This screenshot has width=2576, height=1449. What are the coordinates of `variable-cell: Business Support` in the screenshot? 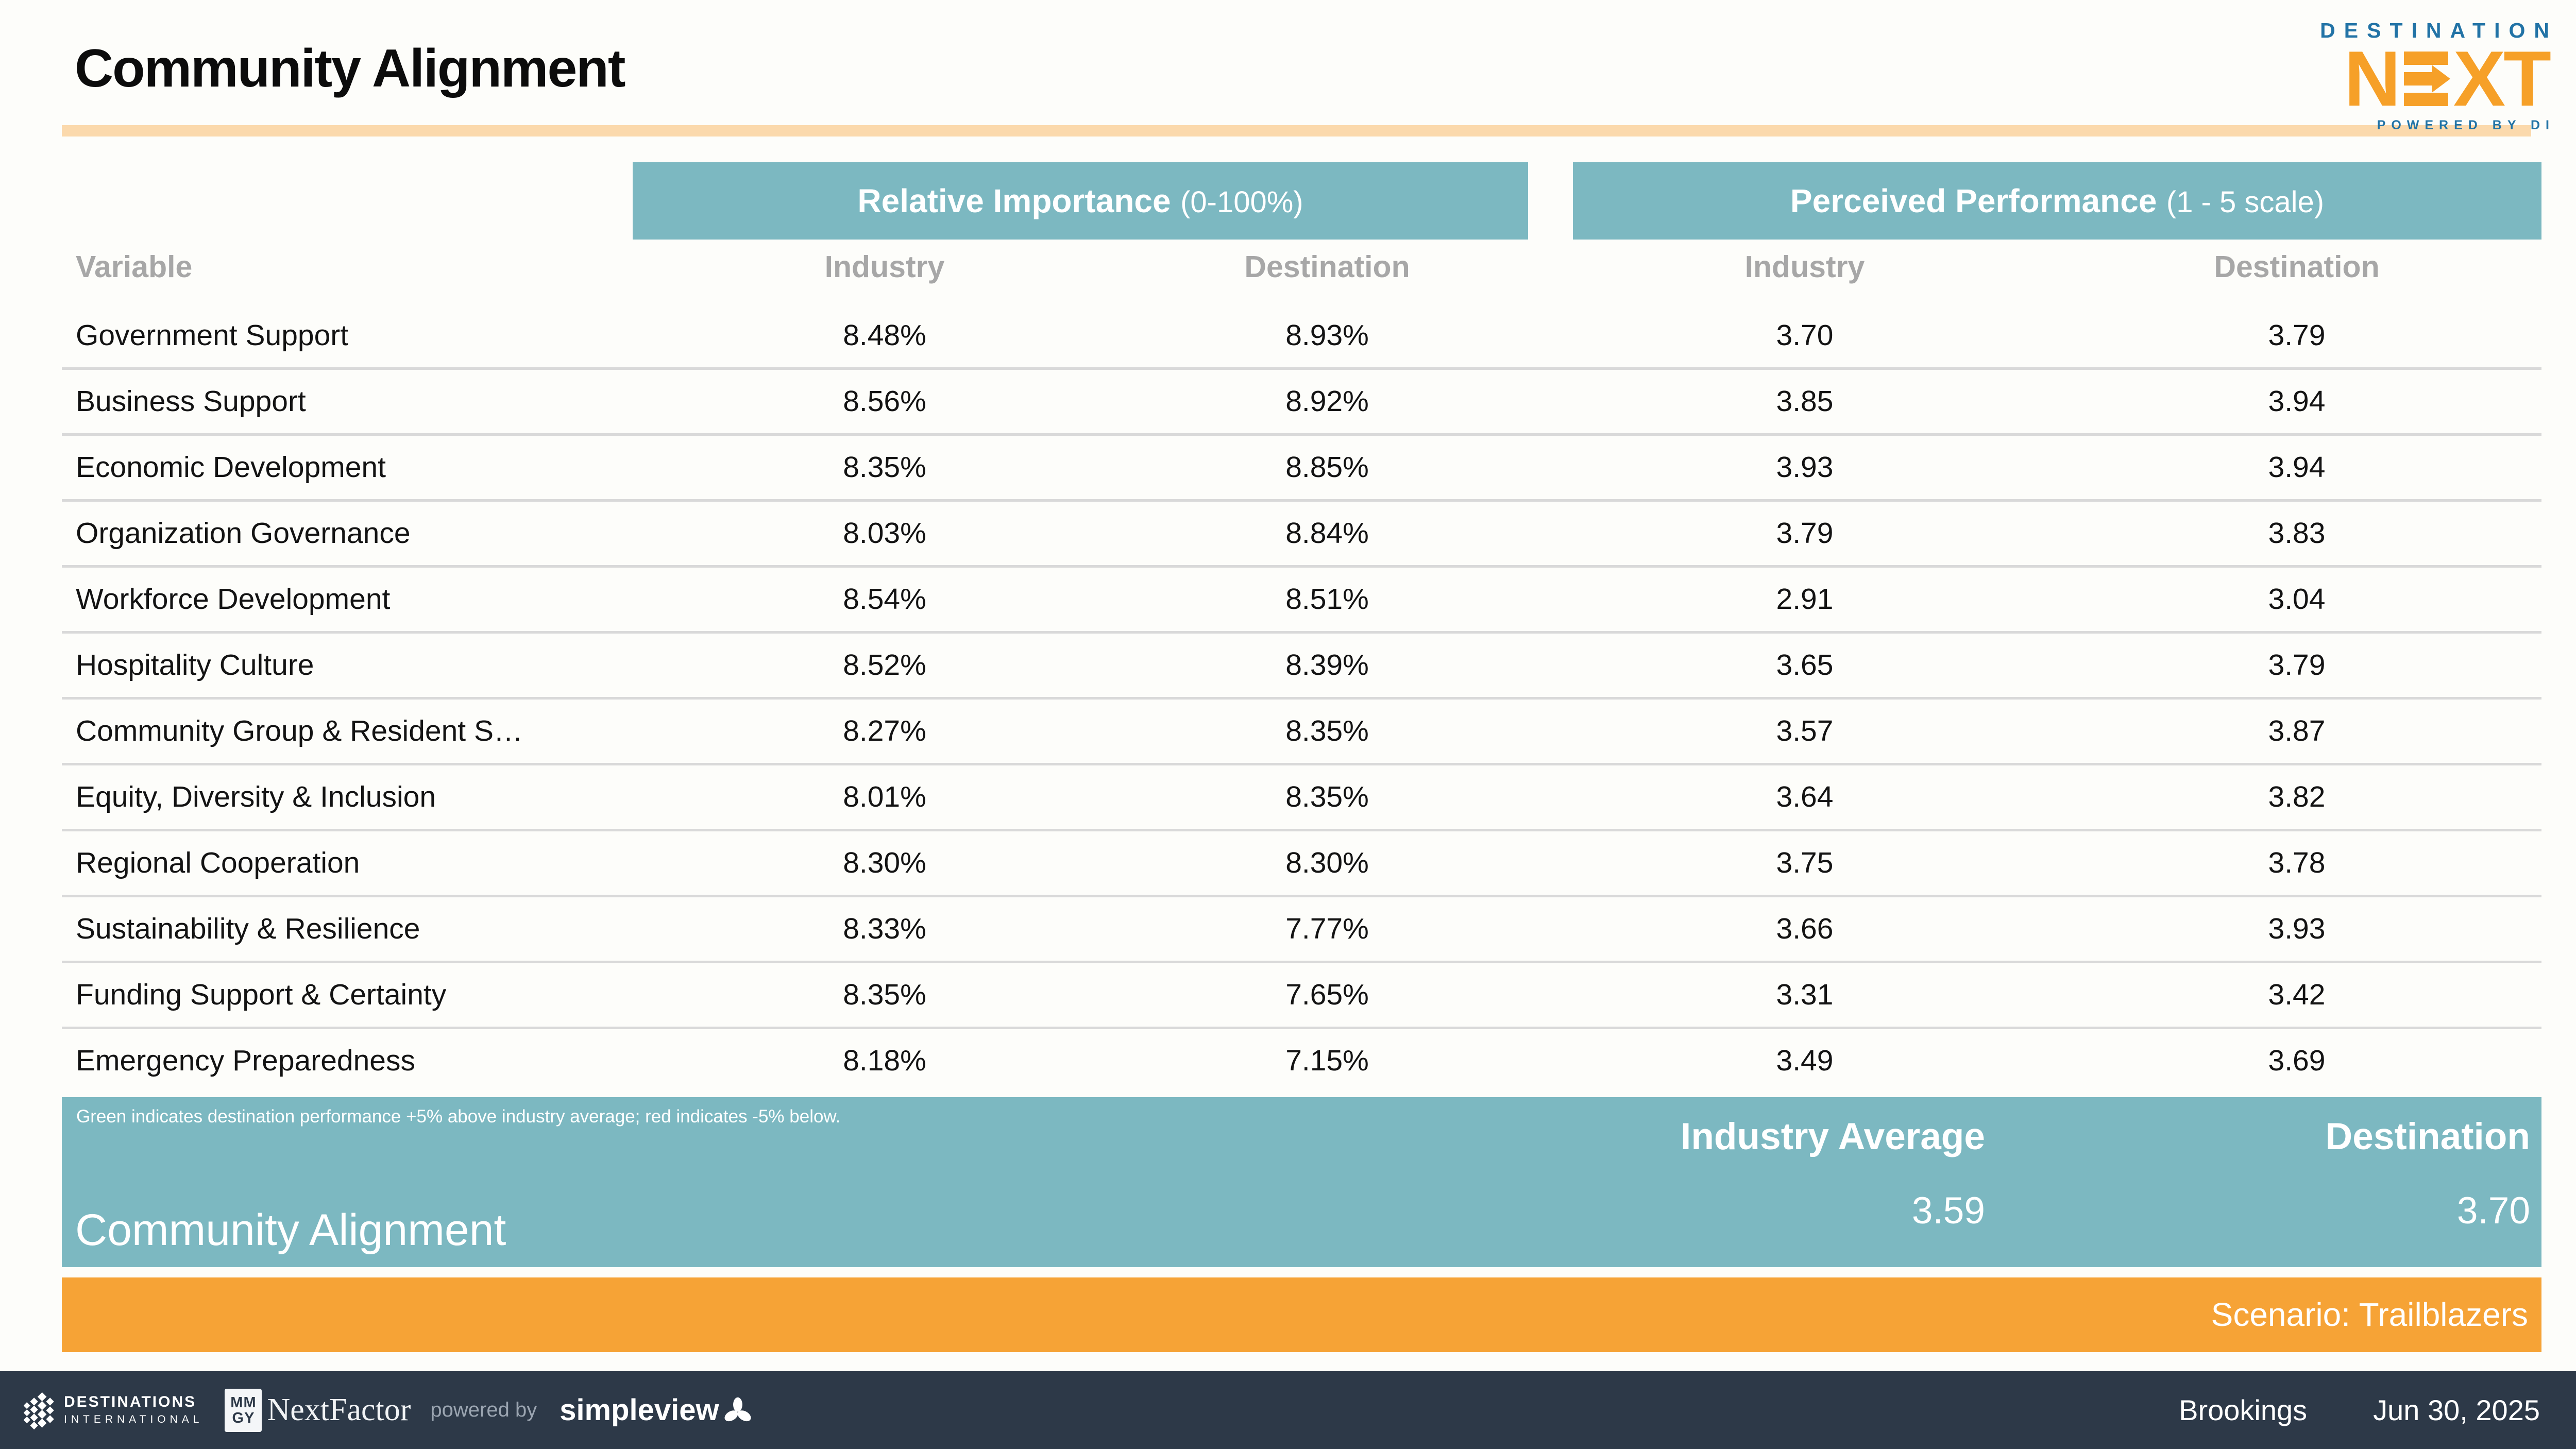 It's located at (191, 401).